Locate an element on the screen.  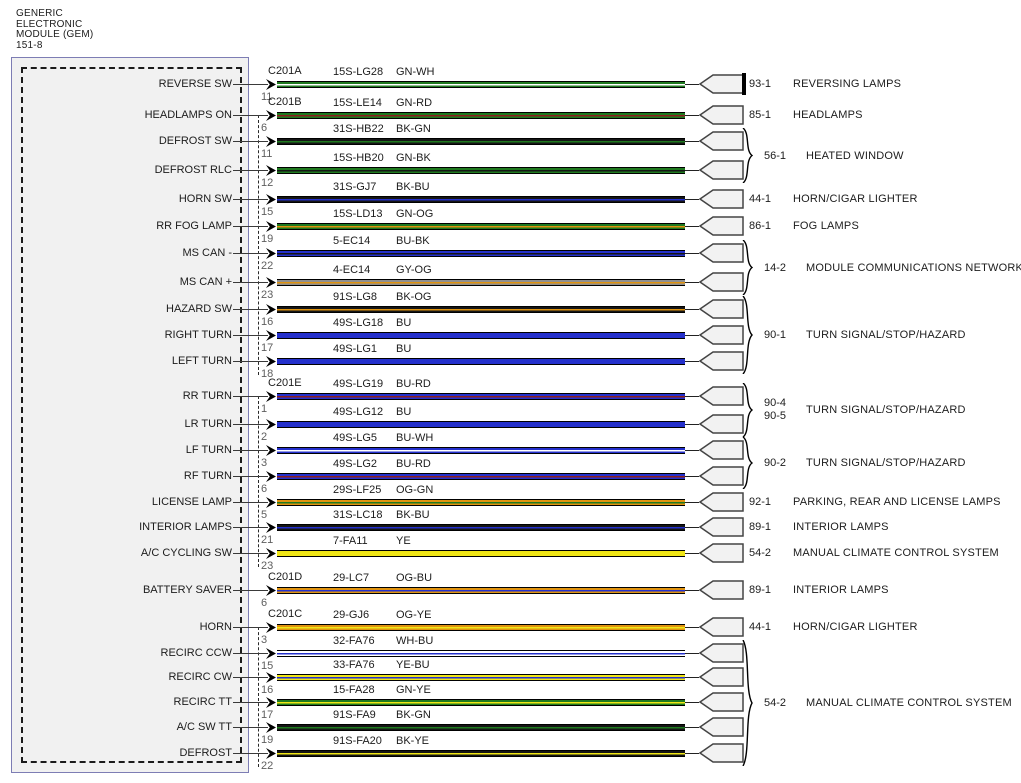
module-title-line: GENERIC is located at coordinates (39, 13).